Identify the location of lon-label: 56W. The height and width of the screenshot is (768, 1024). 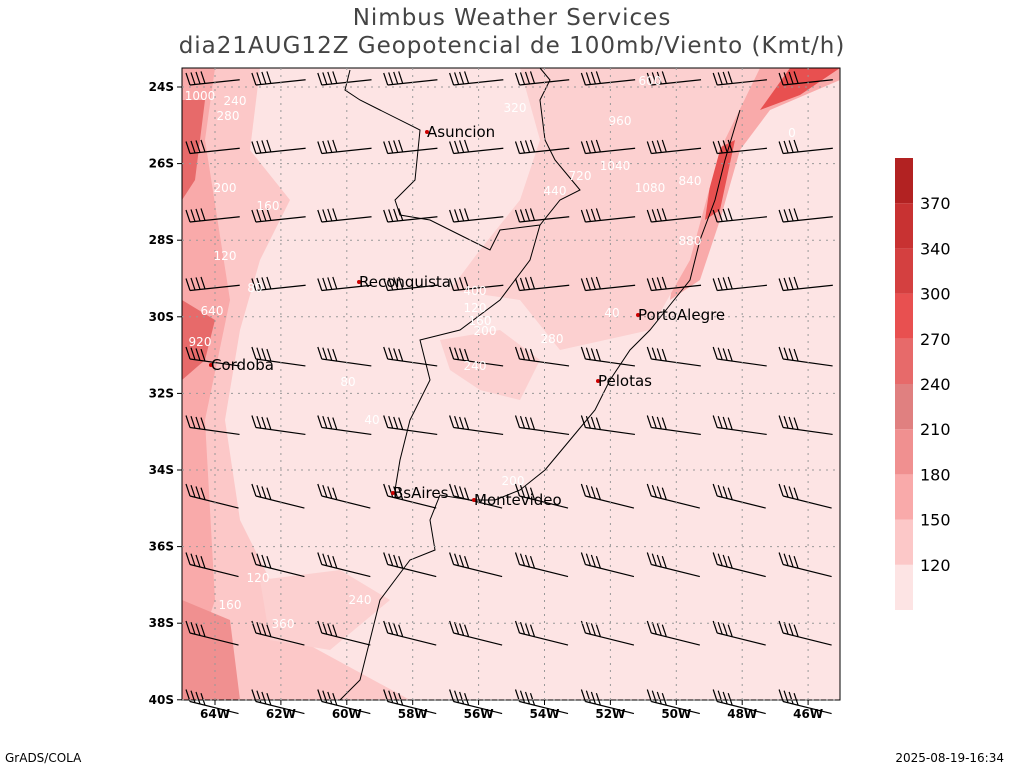
(479, 714).